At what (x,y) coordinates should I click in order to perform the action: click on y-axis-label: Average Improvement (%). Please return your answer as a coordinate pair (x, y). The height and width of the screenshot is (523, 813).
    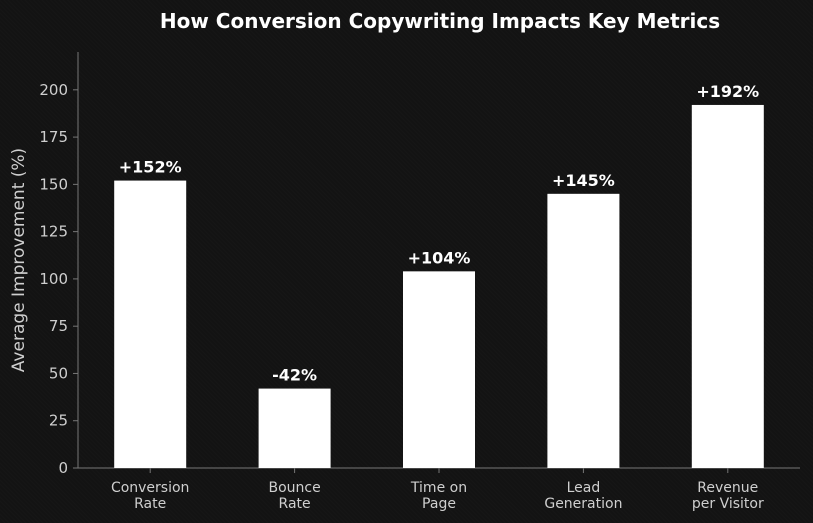
    Looking at the image, I should click on (19, 260).